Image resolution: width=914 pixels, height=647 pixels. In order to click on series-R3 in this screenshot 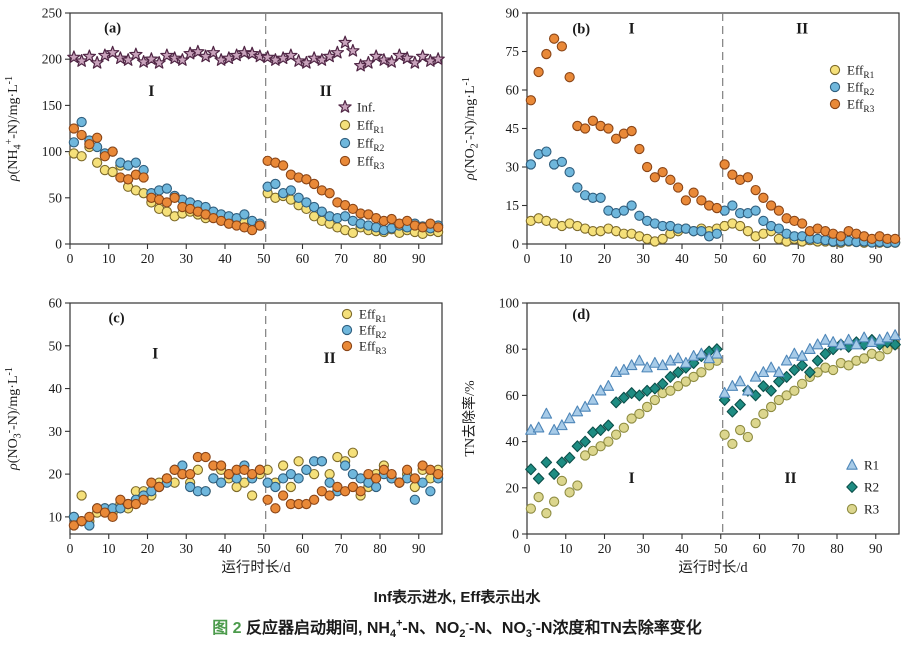, I will do `click(713, 429)`.